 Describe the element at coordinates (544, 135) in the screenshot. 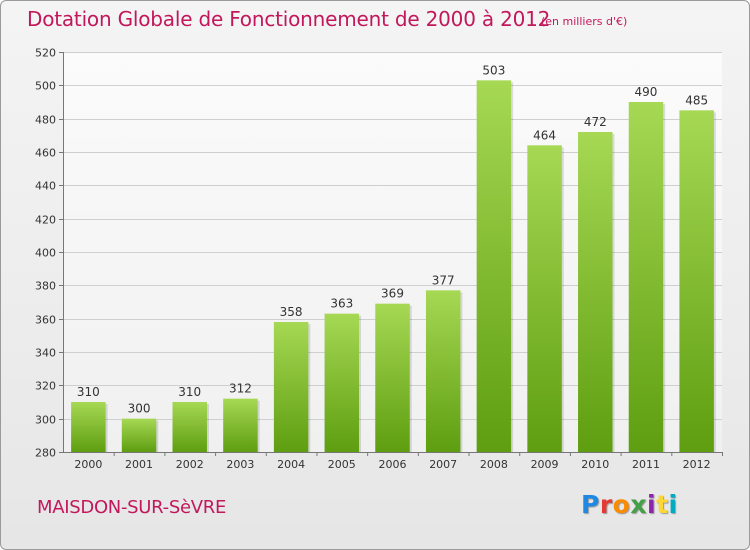

I see `data-label-2009: 464` at that location.